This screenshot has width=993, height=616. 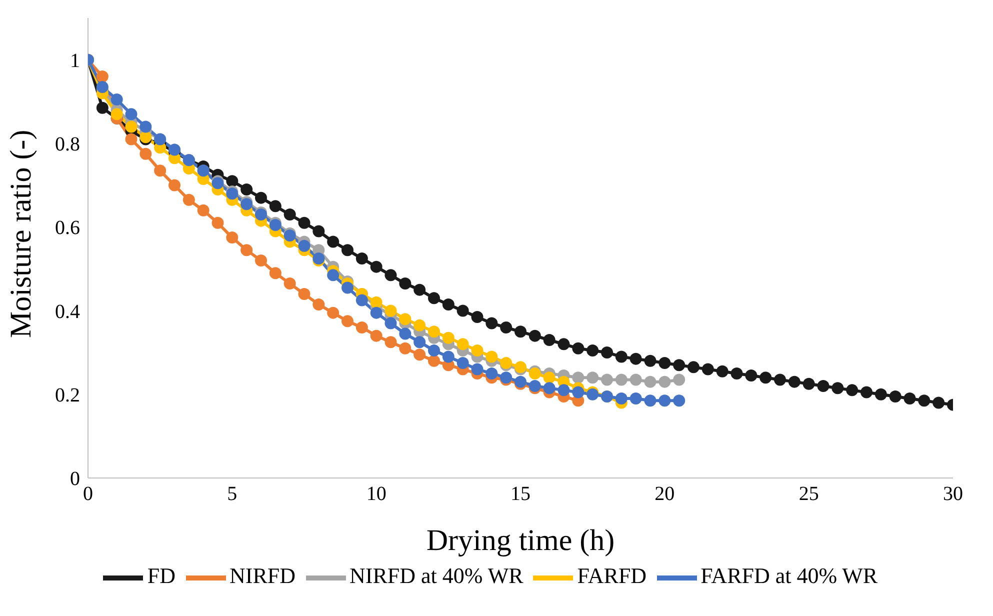 I want to click on legend-label: FD, so click(x=161, y=575).